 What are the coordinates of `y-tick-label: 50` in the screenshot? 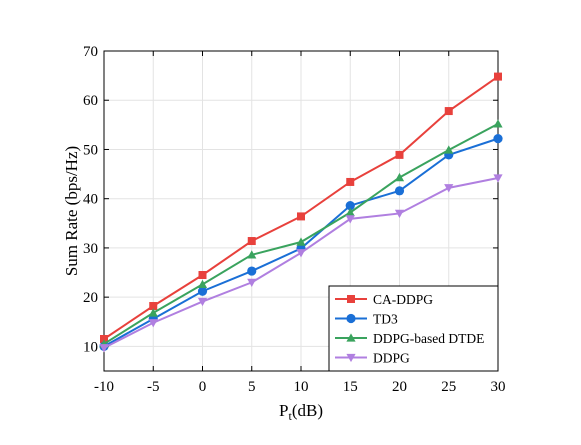 It's located at (90, 150).